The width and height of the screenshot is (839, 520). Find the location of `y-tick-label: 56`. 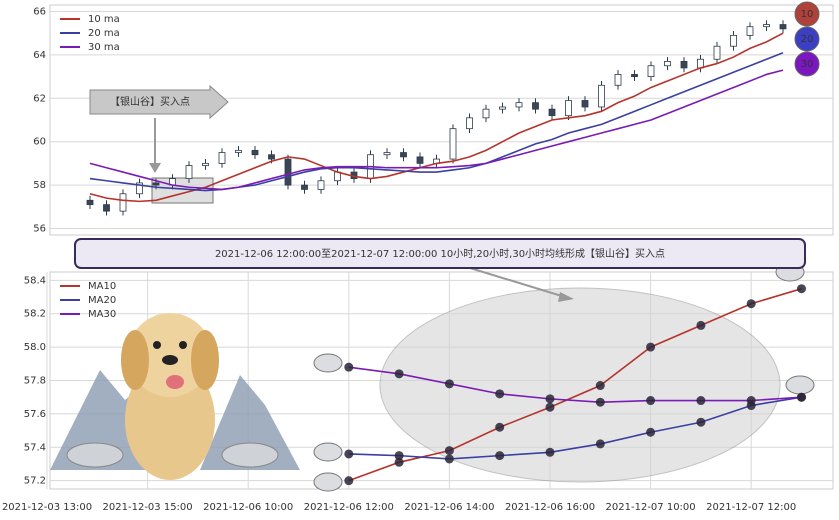

y-tick-label: 56 is located at coordinates (39, 228).